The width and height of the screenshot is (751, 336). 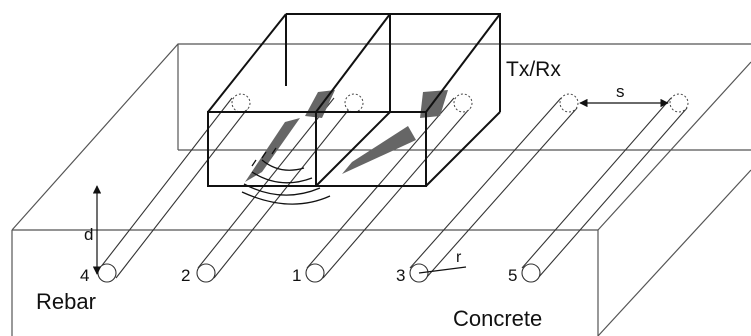 I want to click on rebar-number-2: 2, so click(x=185, y=275).